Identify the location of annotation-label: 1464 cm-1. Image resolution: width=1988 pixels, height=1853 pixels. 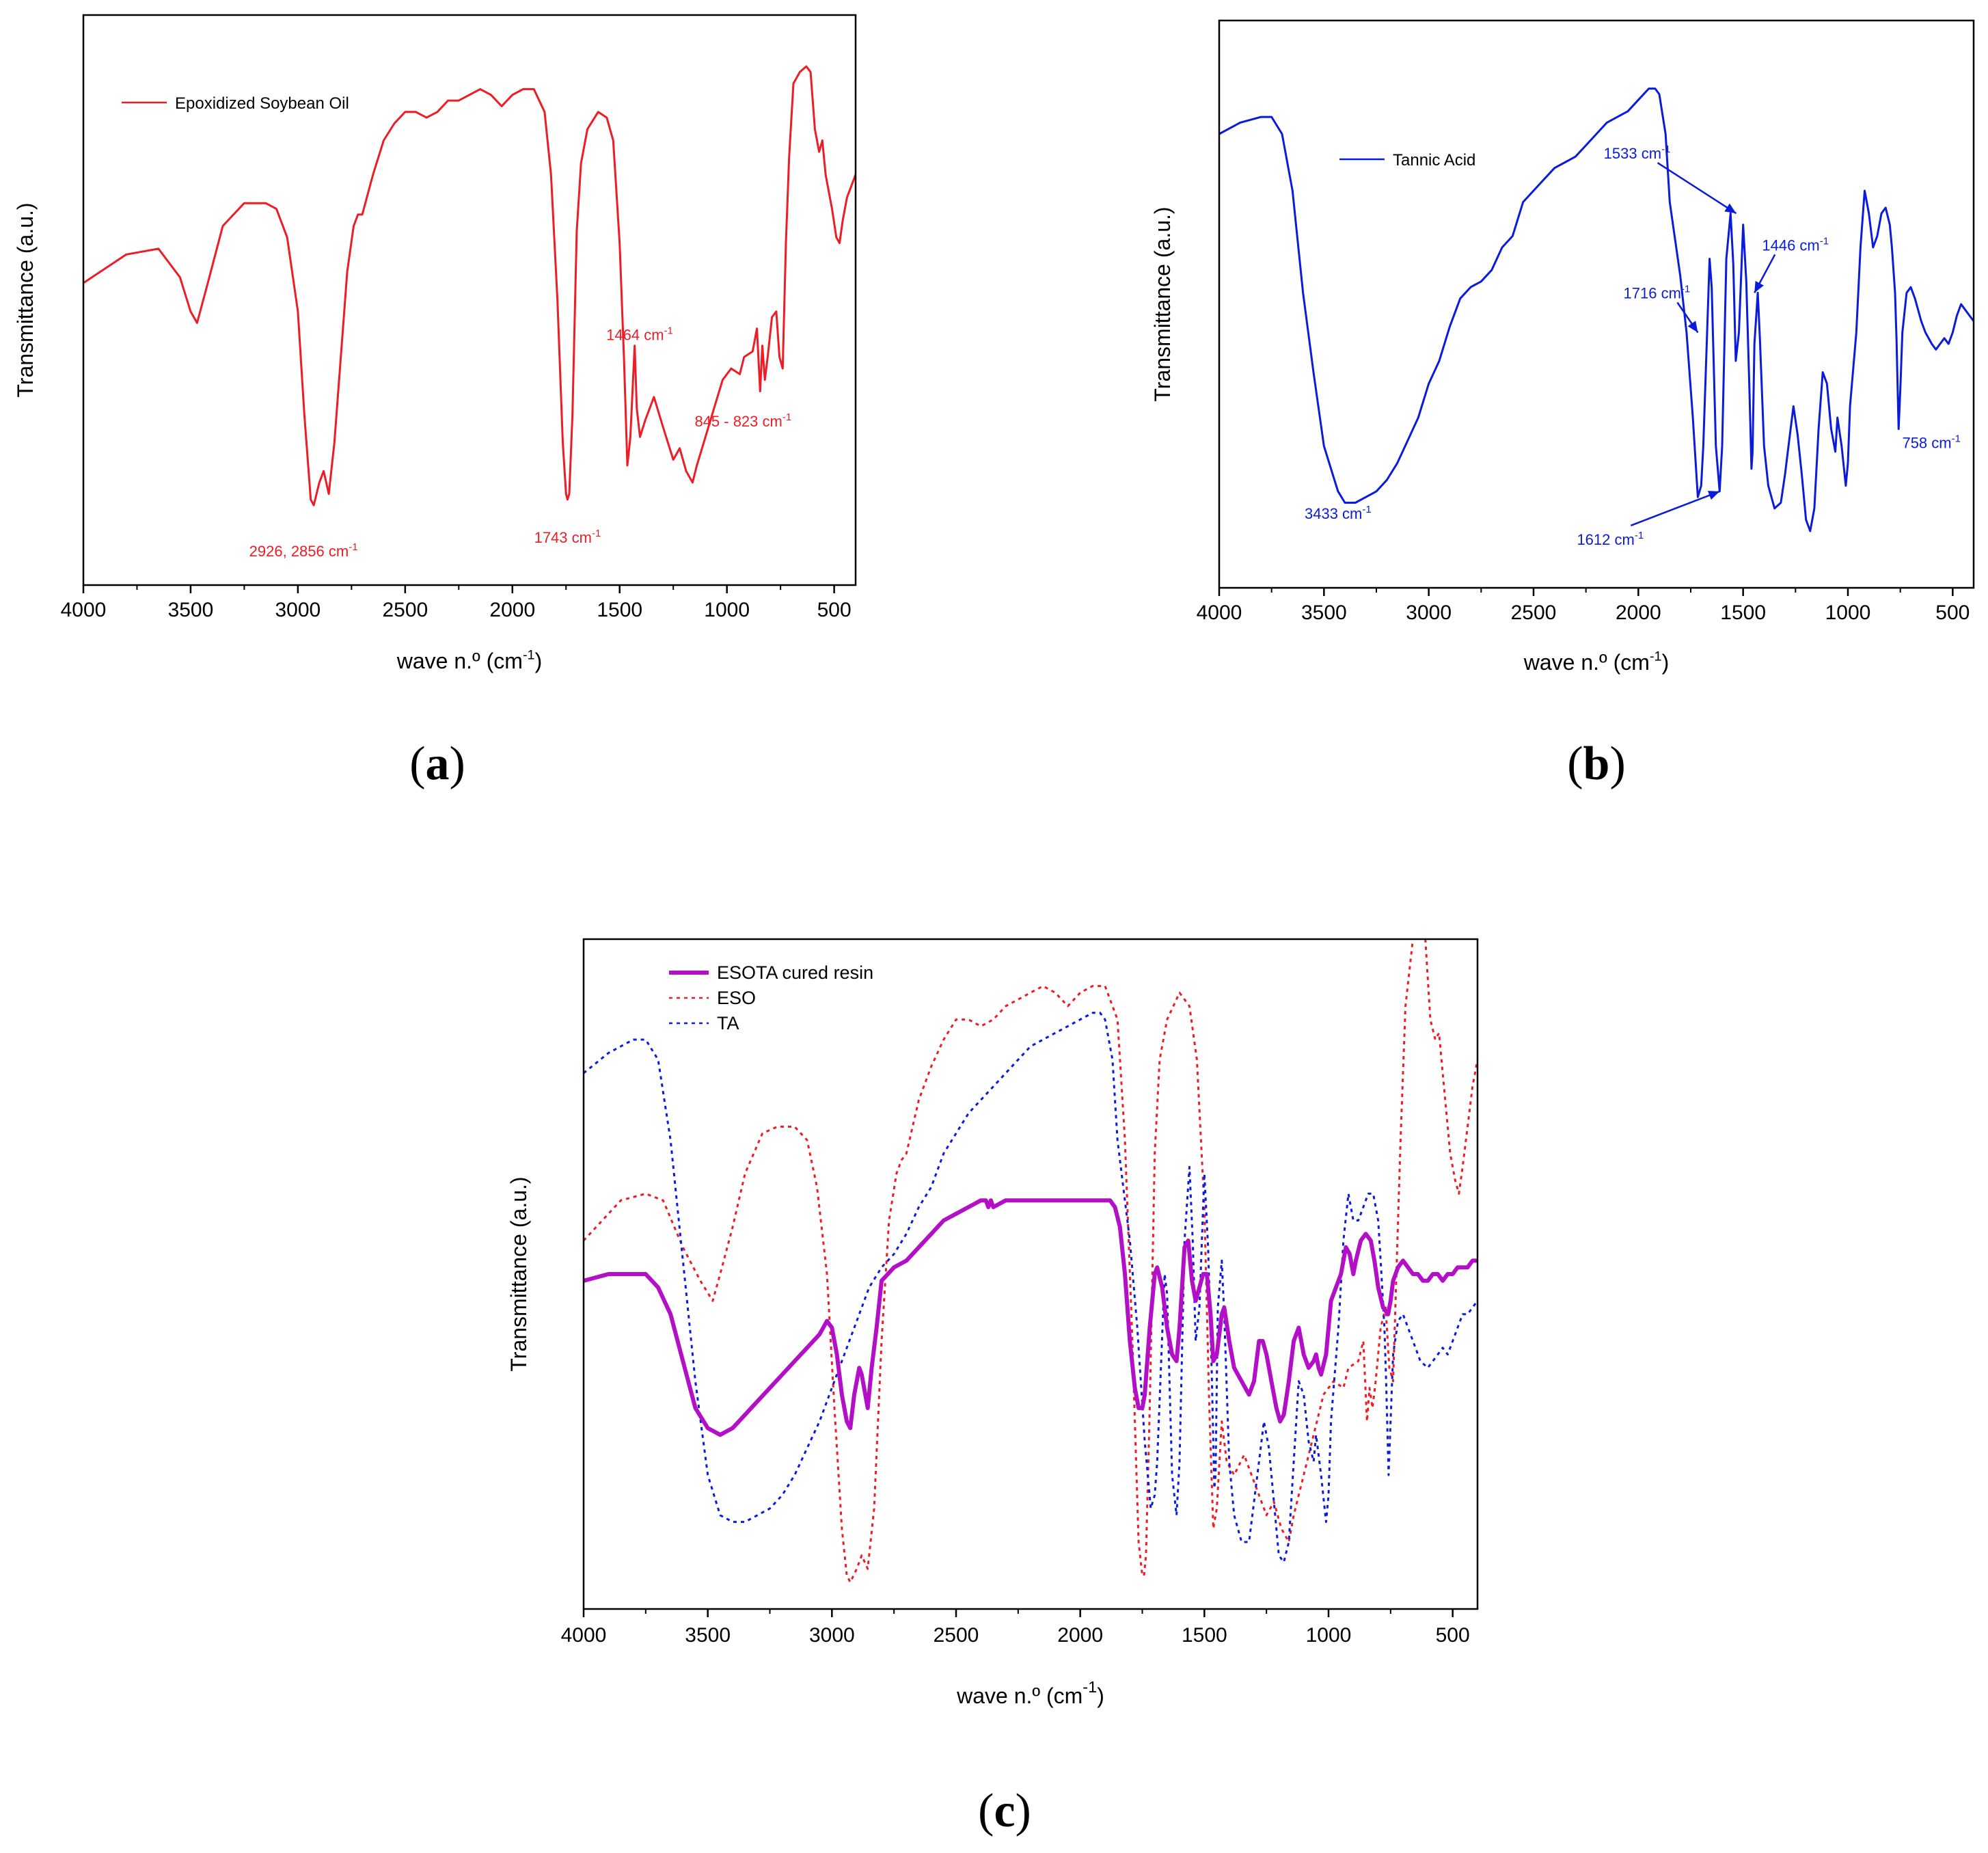
(639, 334).